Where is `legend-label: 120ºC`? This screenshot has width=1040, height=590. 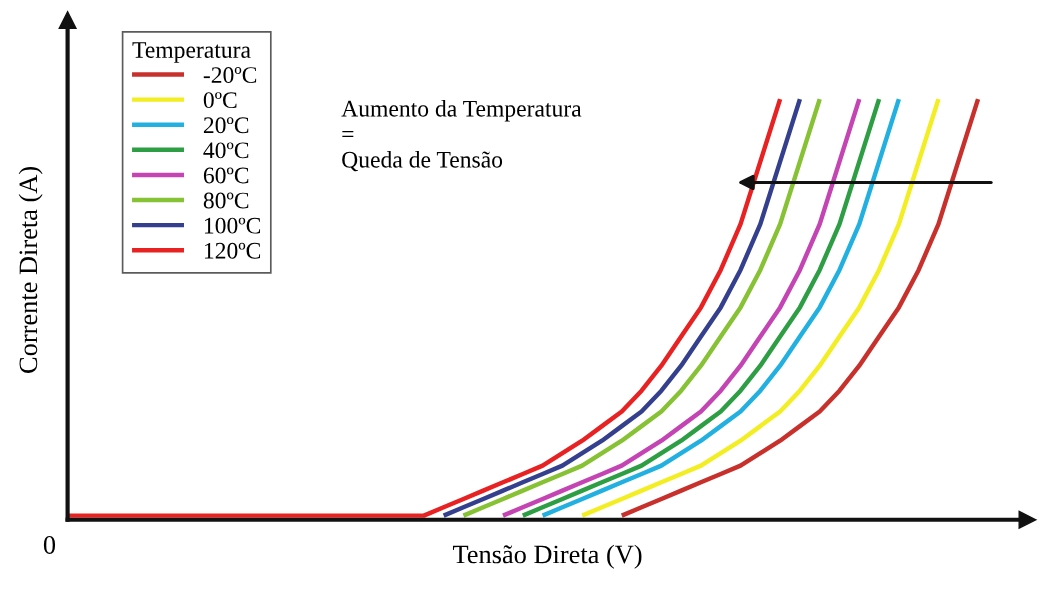
legend-label: 120ºC is located at coordinates (232, 250).